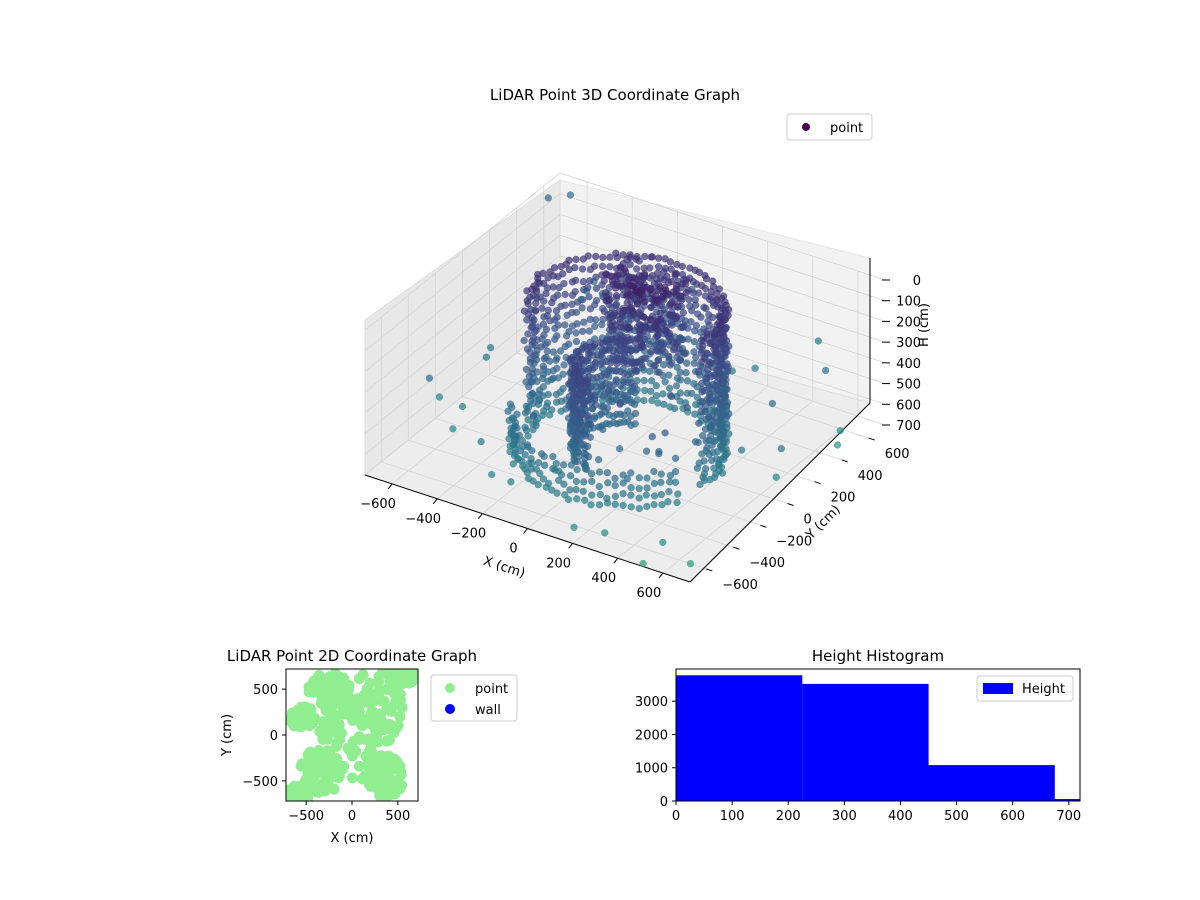 The height and width of the screenshot is (900, 1200). What do you see at coordinates (829, 127) in the screenshot?
I see `legend-3d-frame` at bounding box center [829, 127].